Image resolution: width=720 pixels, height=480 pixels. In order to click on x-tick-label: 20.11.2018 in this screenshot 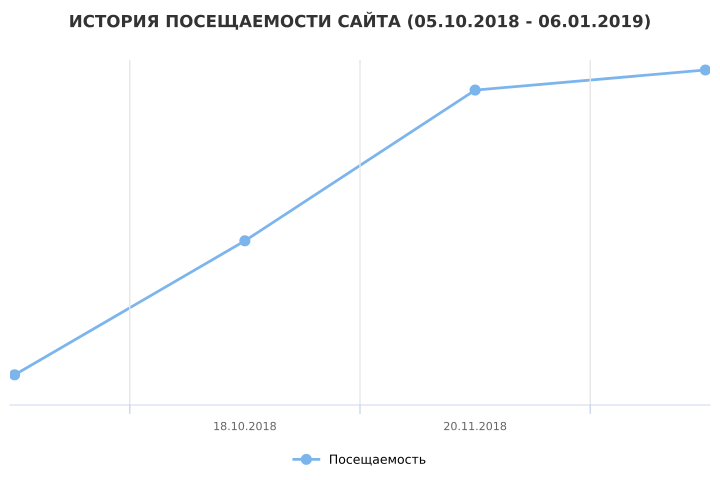, I will do `click(475, 426)`.